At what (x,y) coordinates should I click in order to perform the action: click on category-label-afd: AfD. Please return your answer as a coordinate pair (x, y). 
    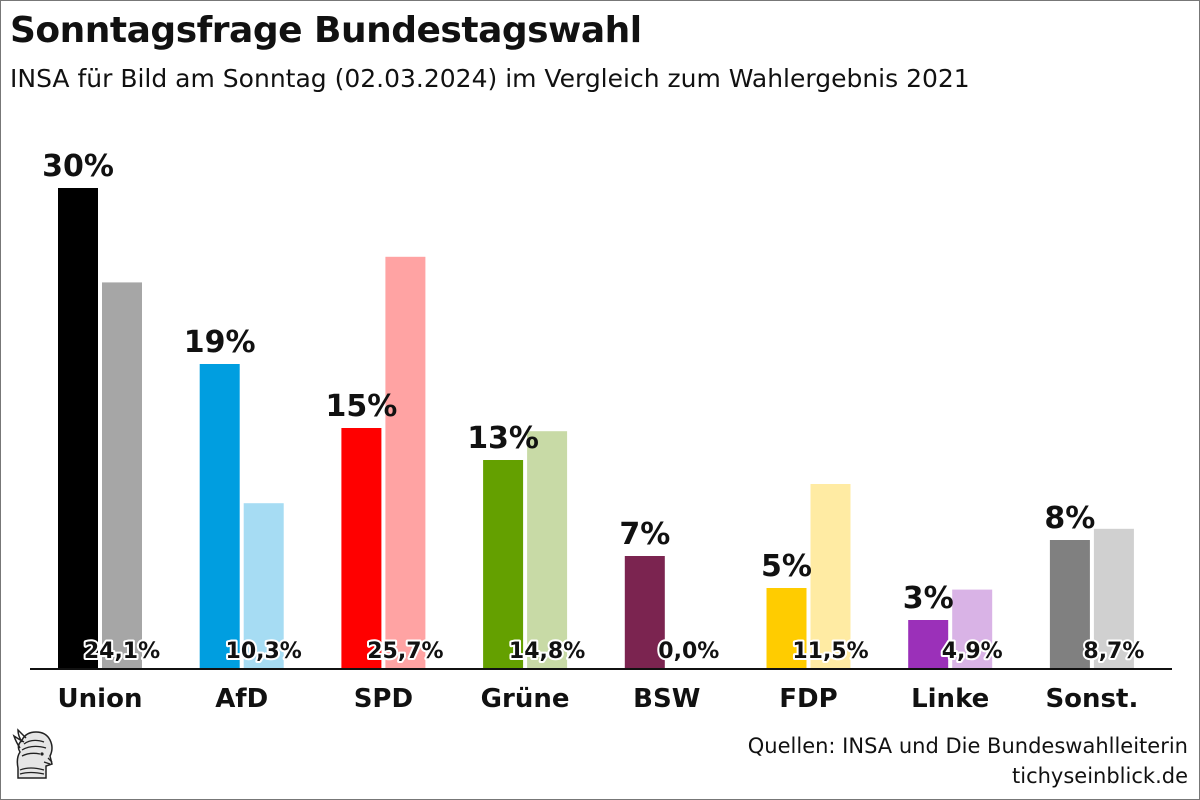
    Looking at the image, I should click on (241, 699).